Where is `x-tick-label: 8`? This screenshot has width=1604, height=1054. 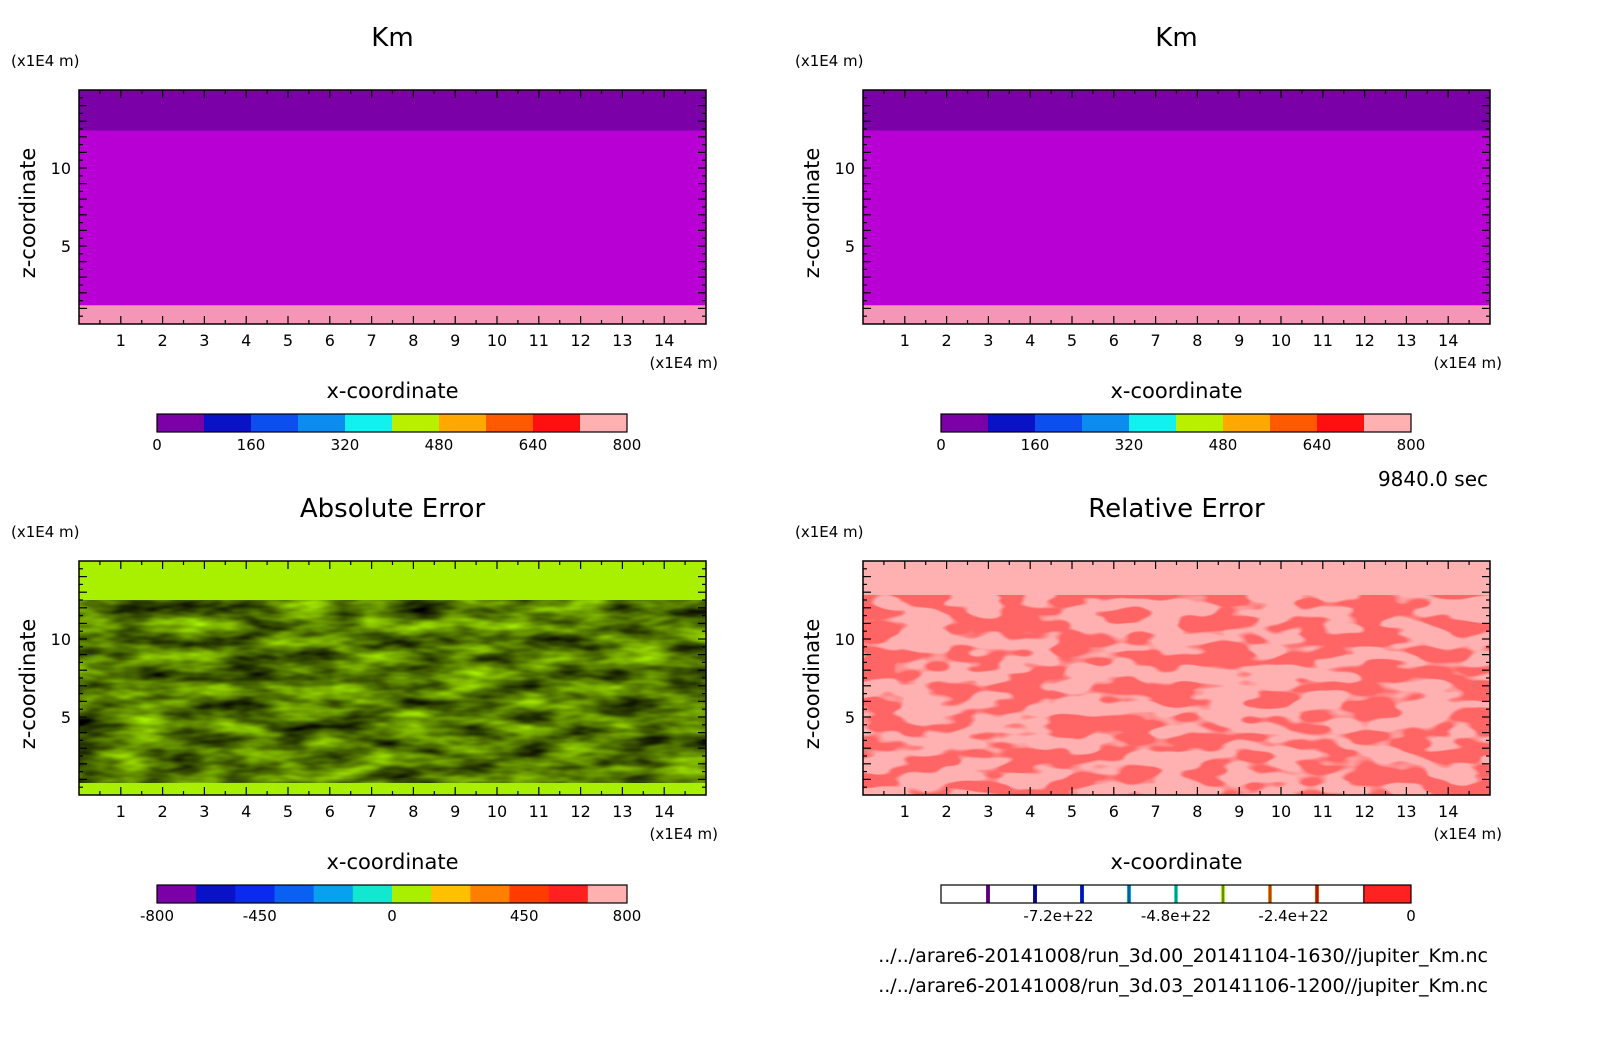
x-tick-label: 8 is located at coordinates (1197, 811).